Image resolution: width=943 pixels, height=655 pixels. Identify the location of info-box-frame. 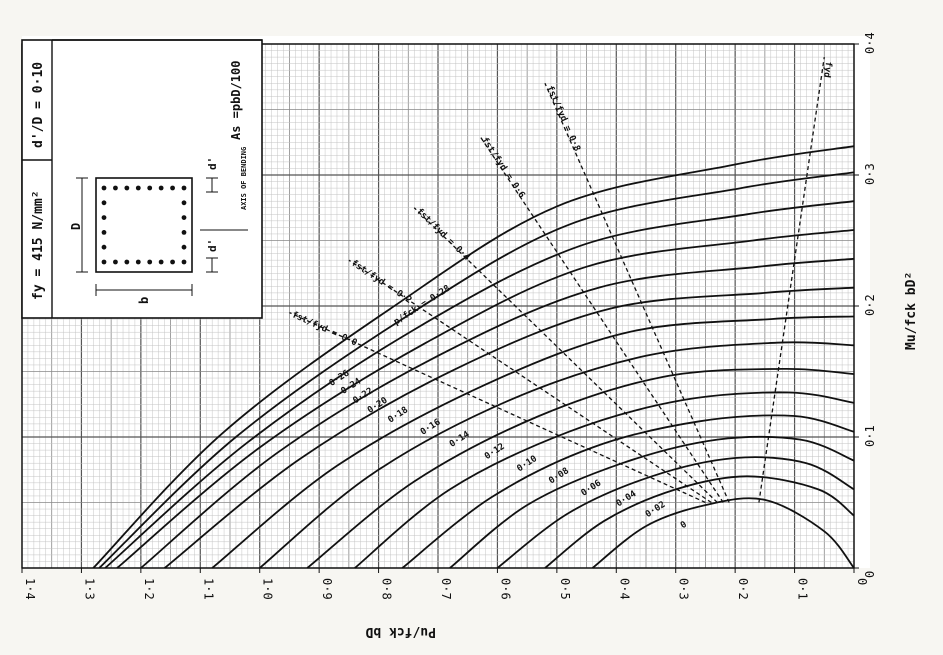
(142, 179).